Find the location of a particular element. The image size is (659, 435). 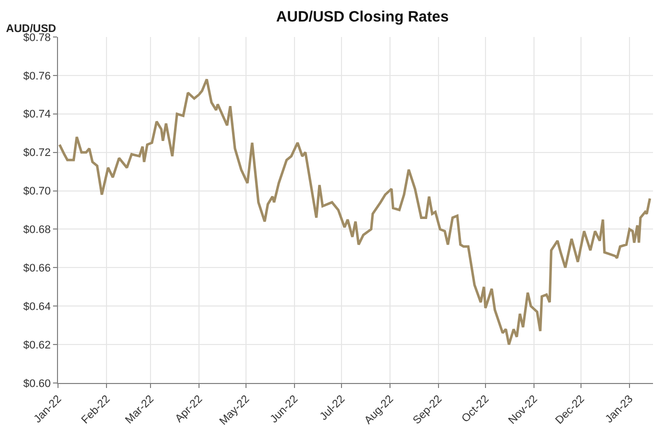

y-tick-label: $0.72 is located at coordinates (37, 153).